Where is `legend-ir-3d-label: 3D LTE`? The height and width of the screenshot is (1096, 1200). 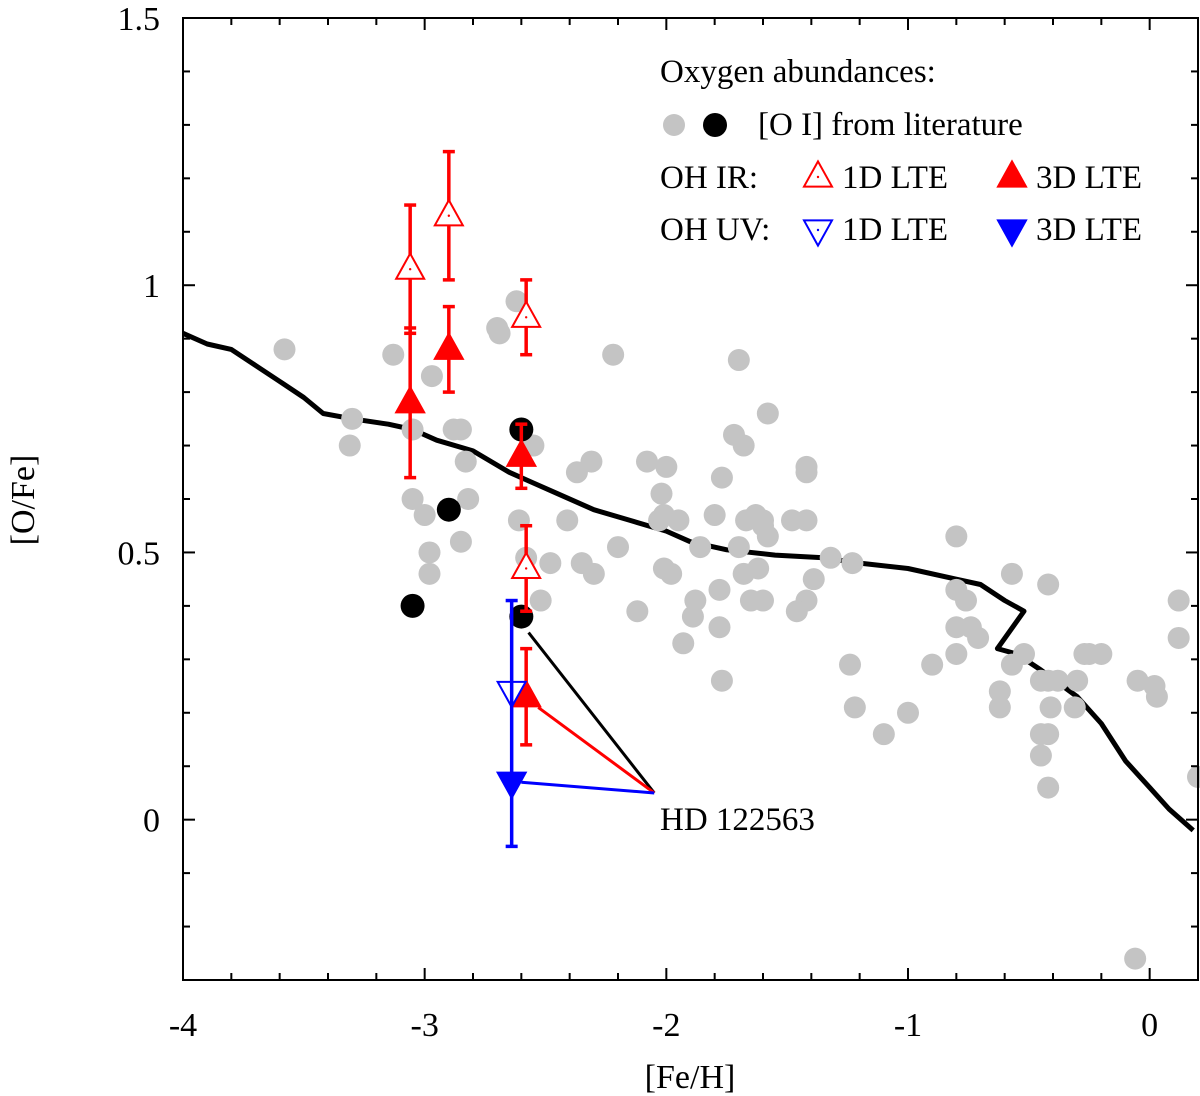
legend-ir-3d-label: 3D LTE is located at coordinates (1089, 178).